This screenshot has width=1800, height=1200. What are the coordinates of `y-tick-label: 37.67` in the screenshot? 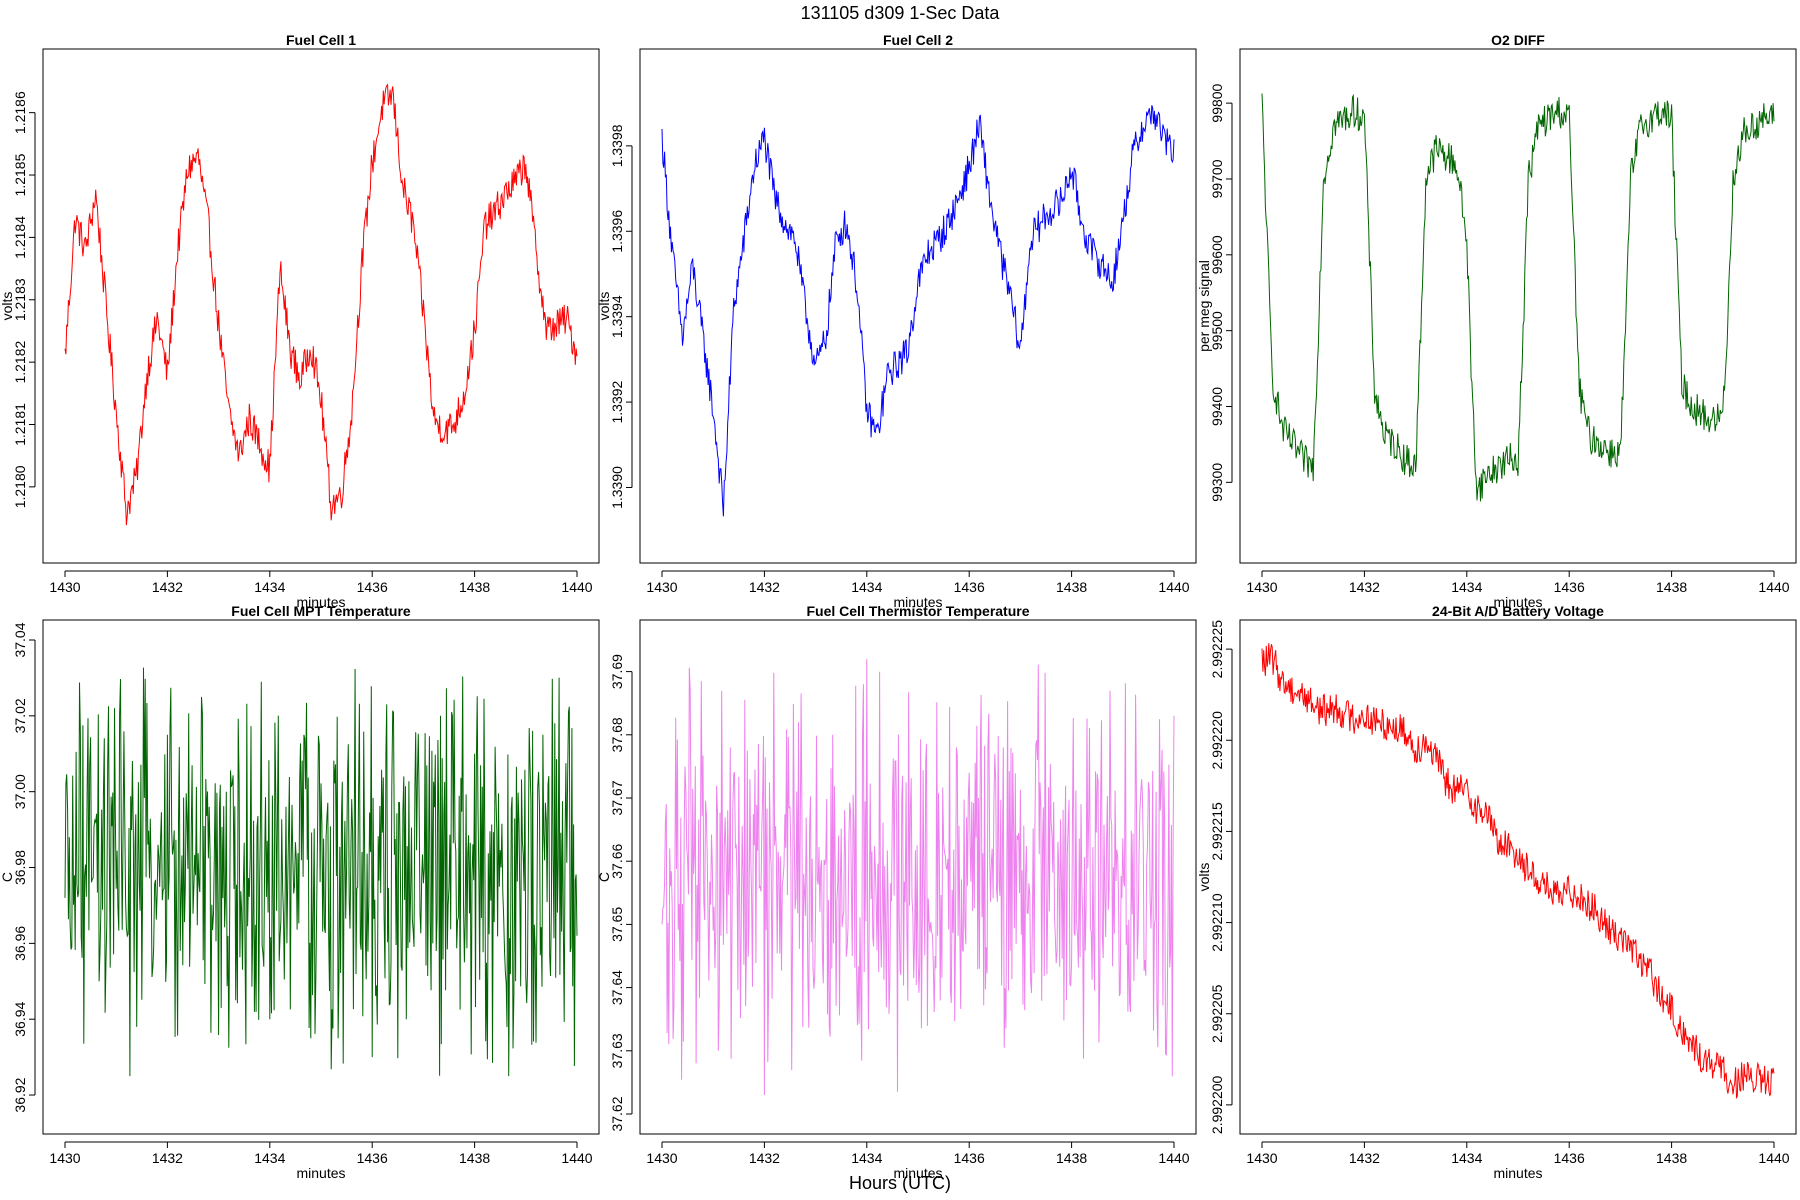 It's located at (617, 797).